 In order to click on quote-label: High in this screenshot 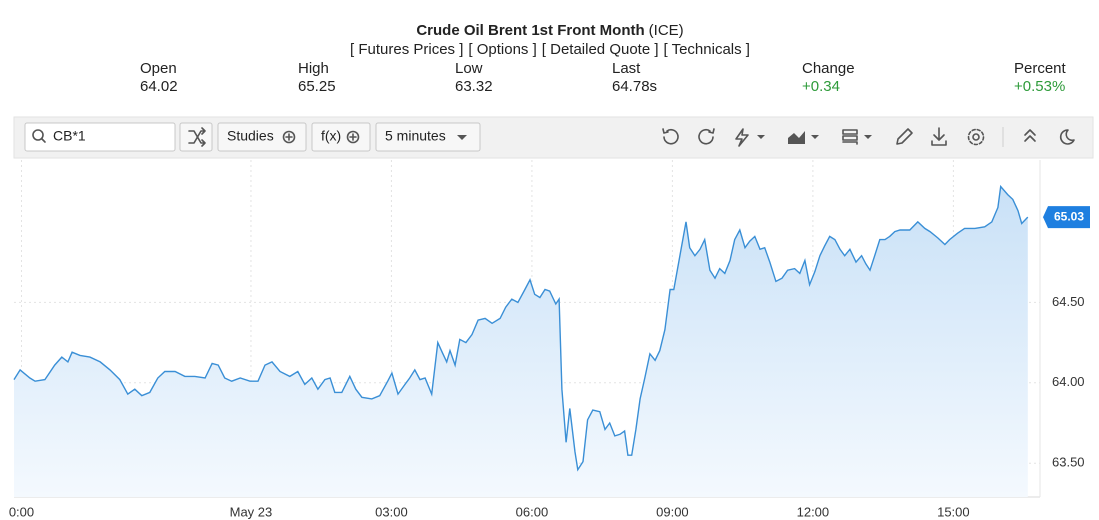, I will do `click(313, 68)`.